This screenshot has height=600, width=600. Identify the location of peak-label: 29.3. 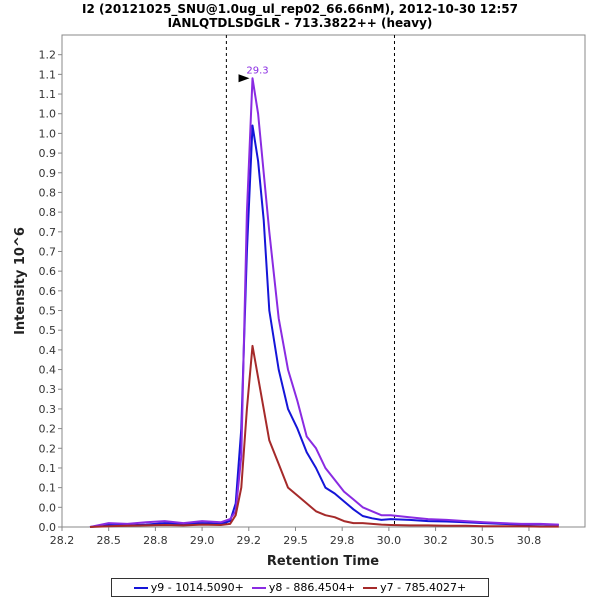
(257, 70).